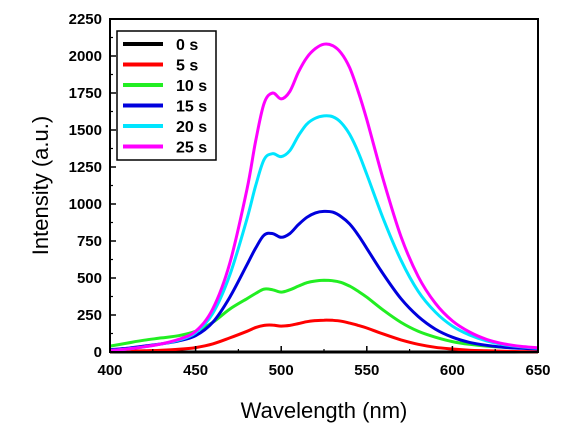 The width and height of the screenshot is (576, 443). What do you see at coordinates (324, 410) in the screenshot?
I see `x-axis-title: Wavelength (nm)` at bounding box center [324, 410].